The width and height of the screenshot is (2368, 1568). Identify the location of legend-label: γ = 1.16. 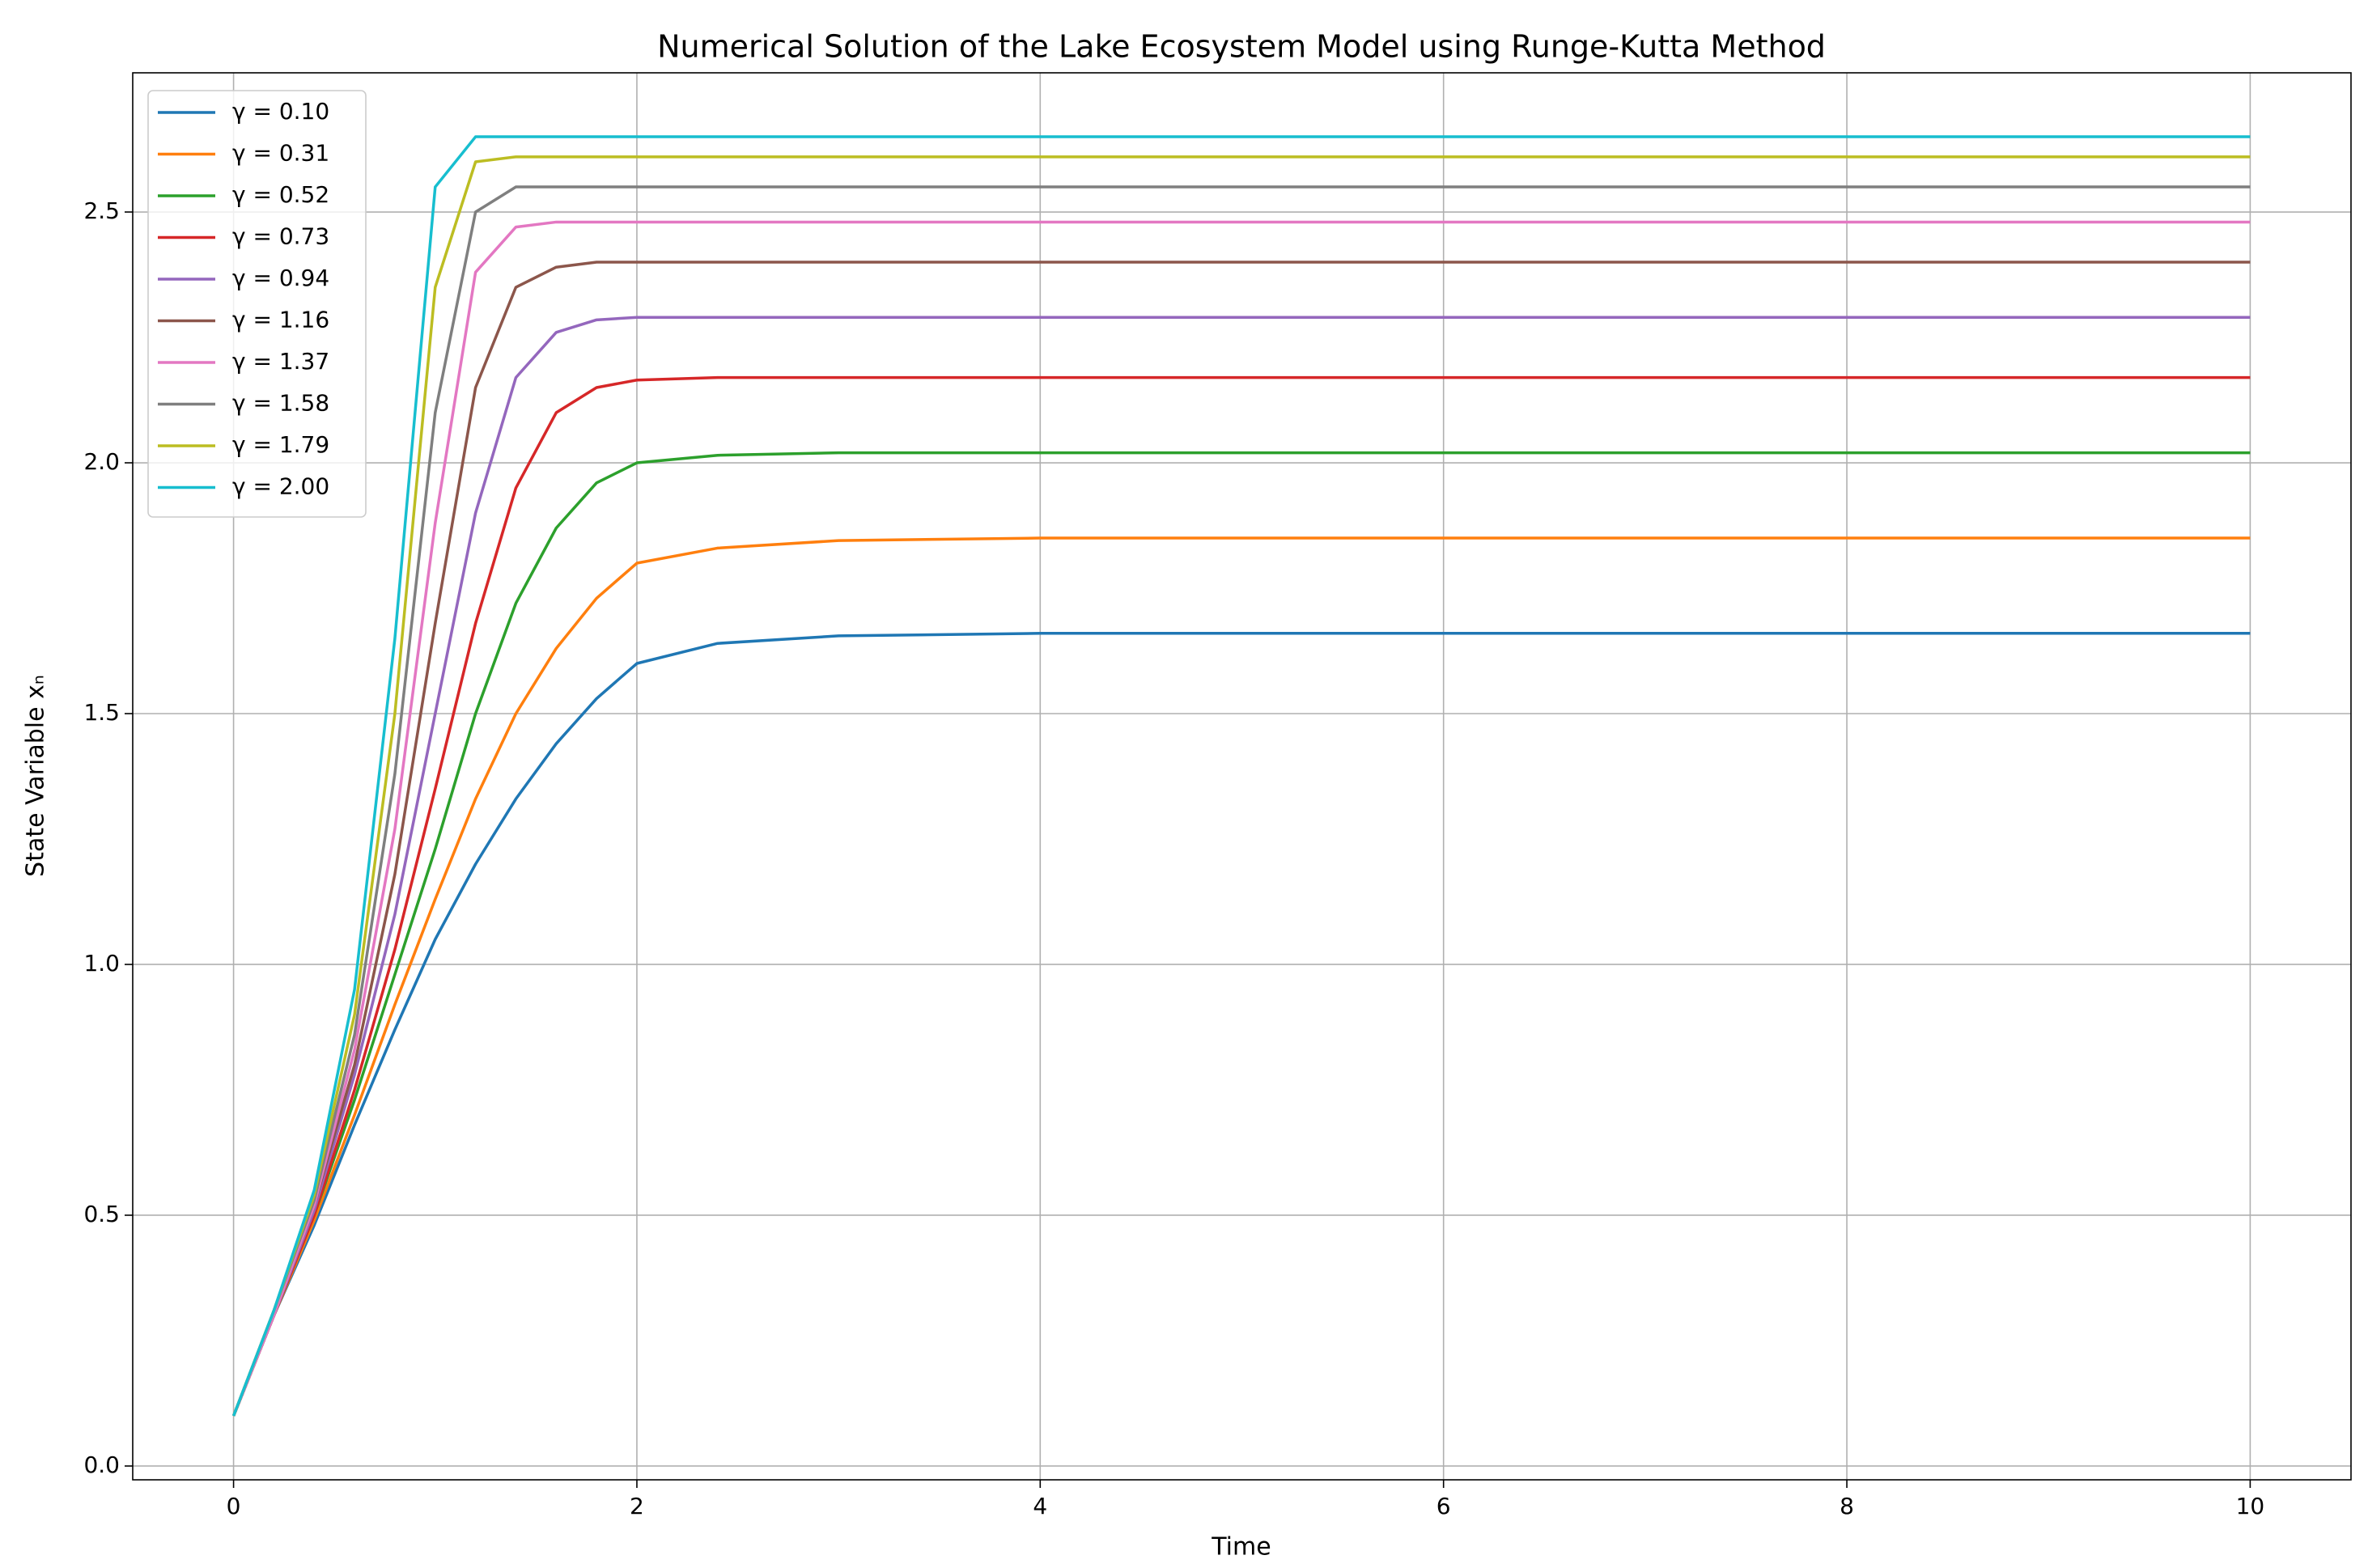
(280, 320).